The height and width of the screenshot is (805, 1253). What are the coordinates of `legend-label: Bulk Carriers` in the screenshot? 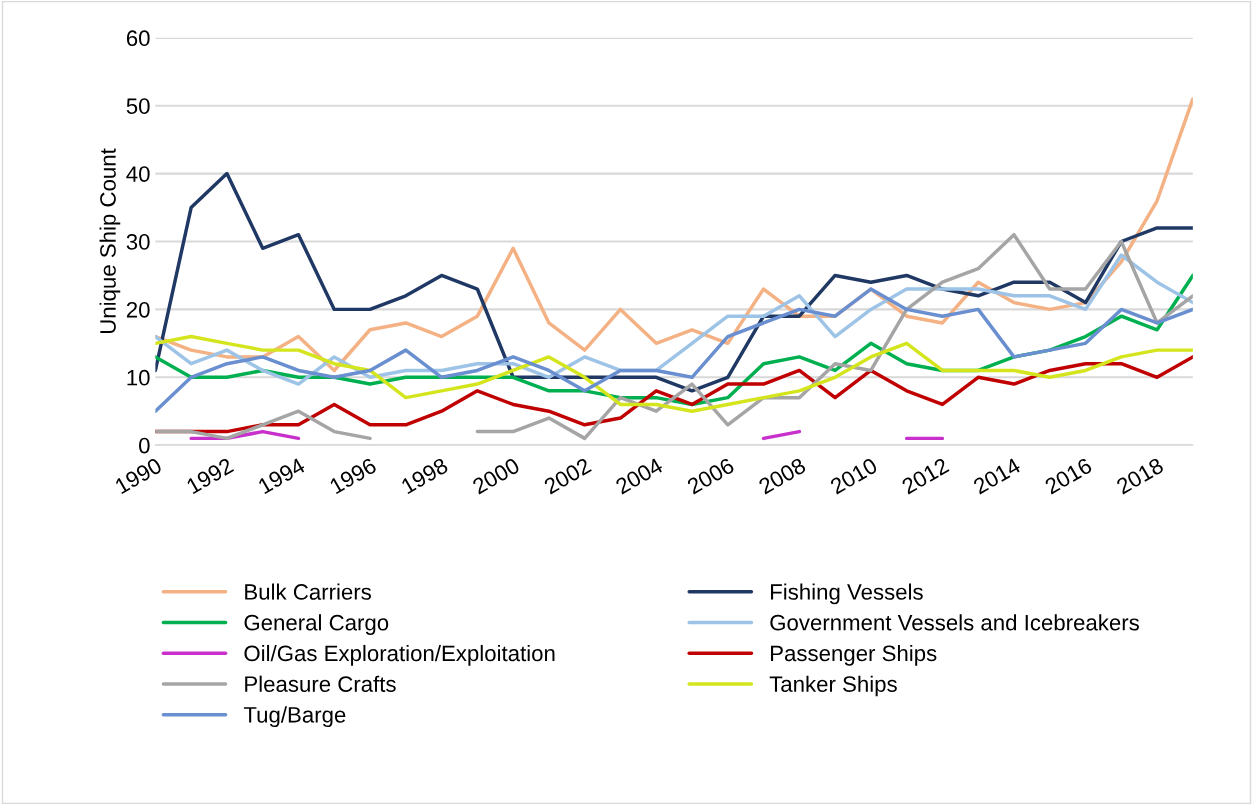 It's located at (308, 591).